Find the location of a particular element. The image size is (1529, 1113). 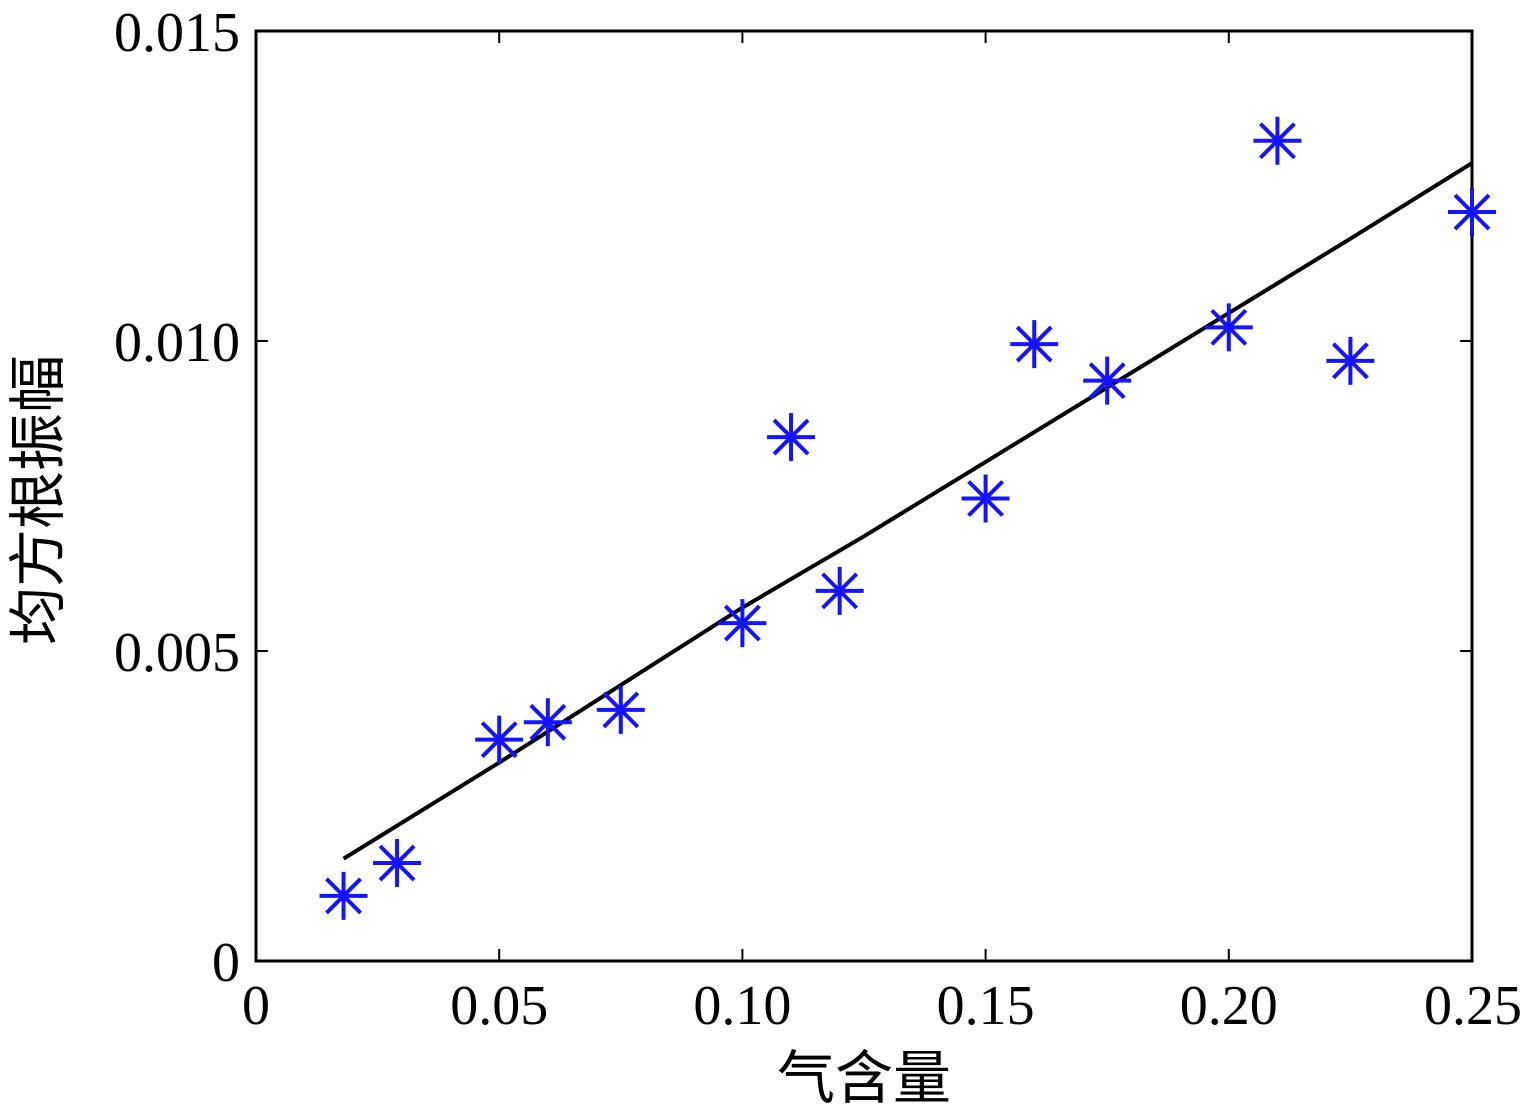

x-tick-label: 0.25 is located at coordinates (1473, 1006).